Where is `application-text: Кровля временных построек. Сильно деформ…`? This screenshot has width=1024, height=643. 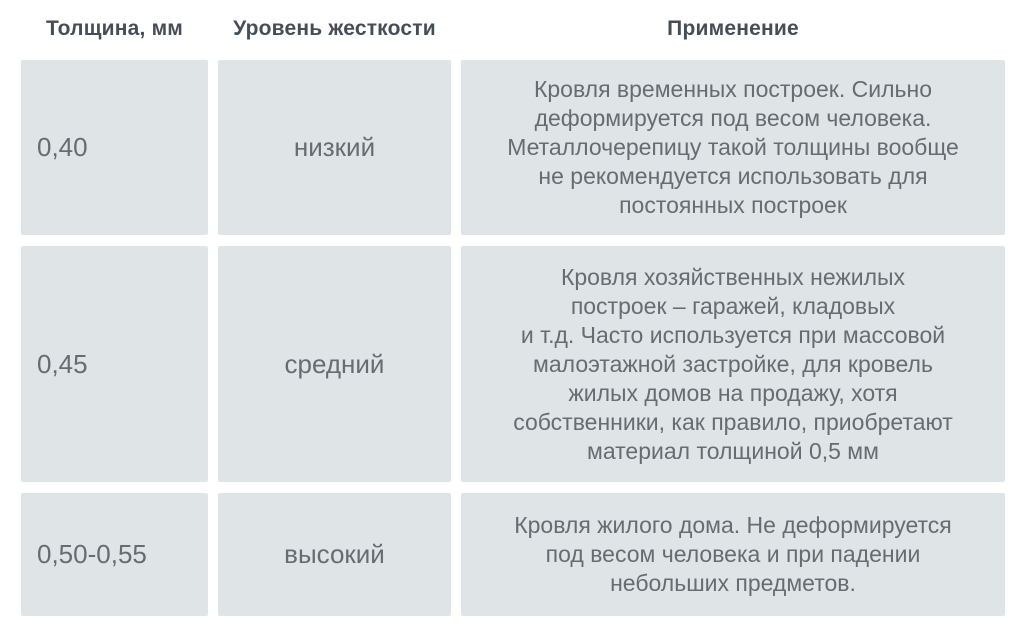 application-text: Кровля временных построек. Сильно деформ… is located at coordinates (733, 147).